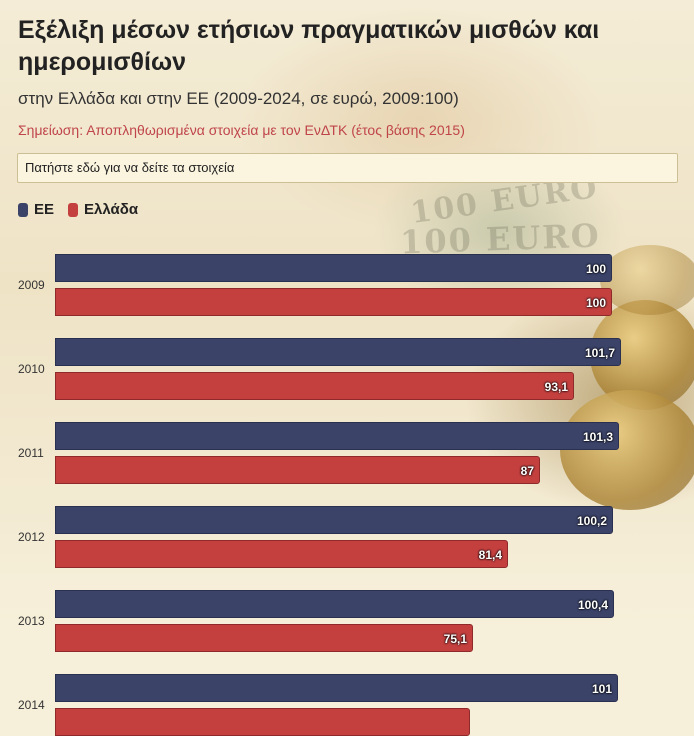 The width and height of the screenshot is (694, 736). What do you see at coordinates (31, 285) in the screenshot?
I see `year-label: 2009` at bounding box center [31, 285].